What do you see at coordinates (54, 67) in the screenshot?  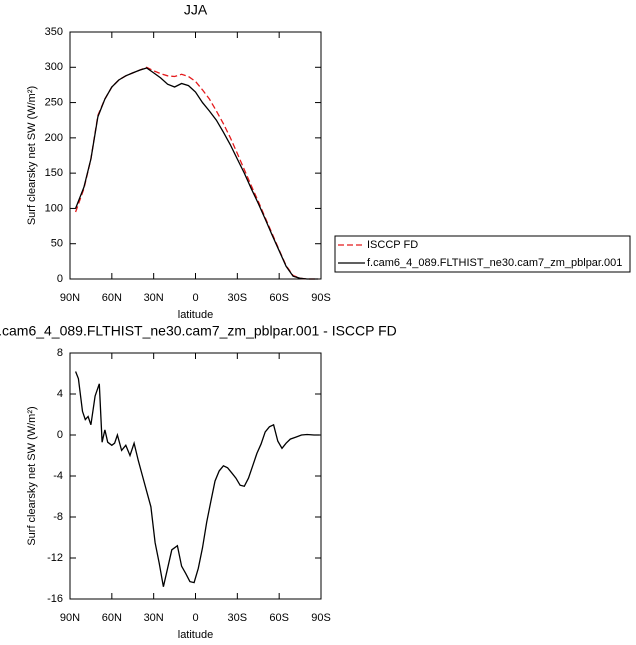 I see `y-tick-label: 300` at bounding box center [54, 67].